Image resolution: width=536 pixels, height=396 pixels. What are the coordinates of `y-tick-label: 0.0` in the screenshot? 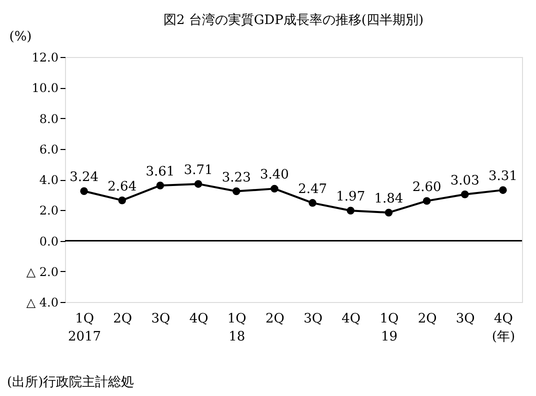 It's located at (48, 241).